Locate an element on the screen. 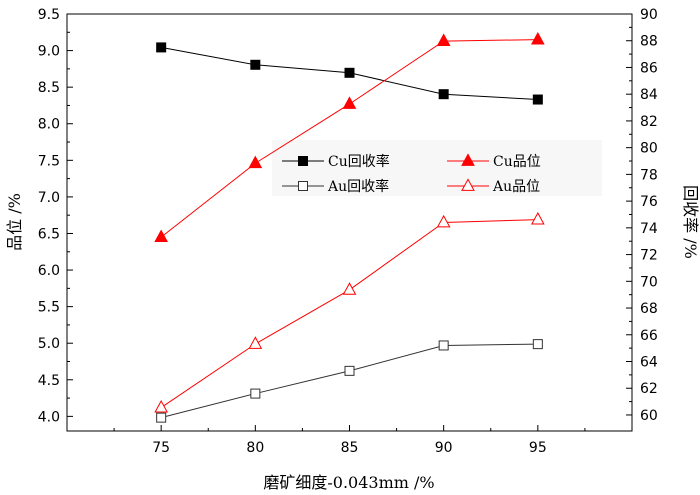 The image size is (700, 495). legend-label-au-grade: Au品位 is located at coordinates (516, 187).